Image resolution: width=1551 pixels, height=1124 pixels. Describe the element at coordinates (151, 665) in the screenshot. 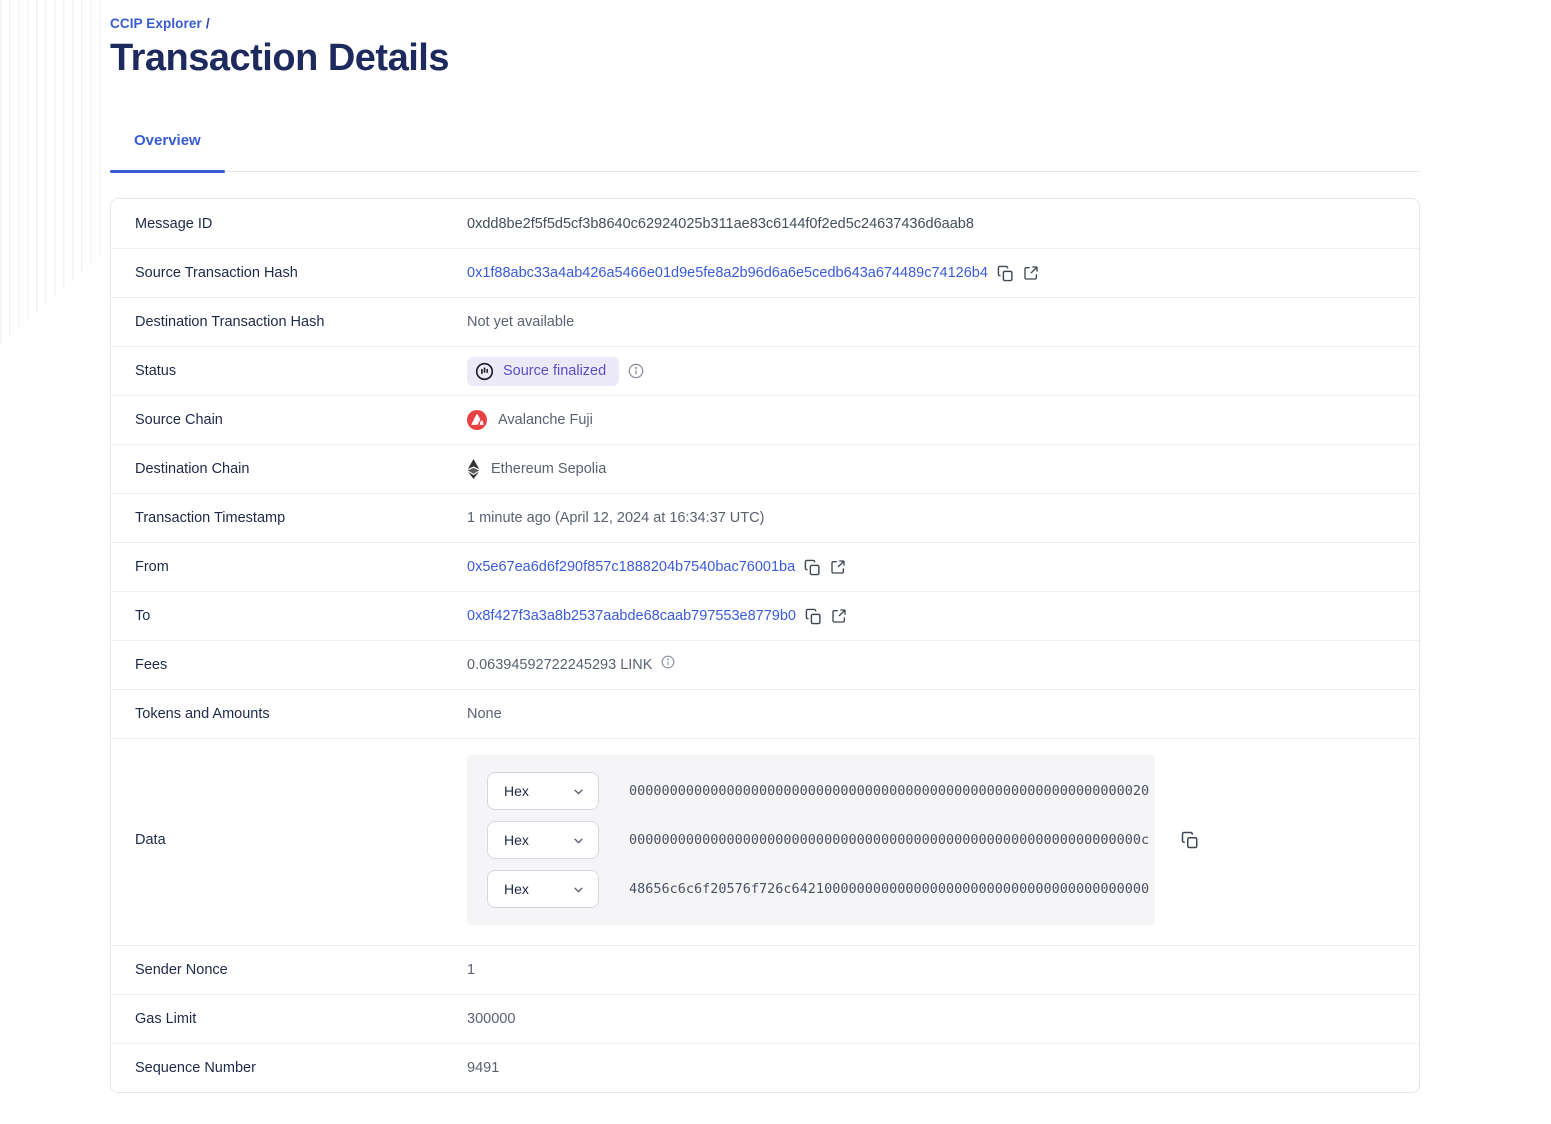

I see `fees-label: Fees` at that location.